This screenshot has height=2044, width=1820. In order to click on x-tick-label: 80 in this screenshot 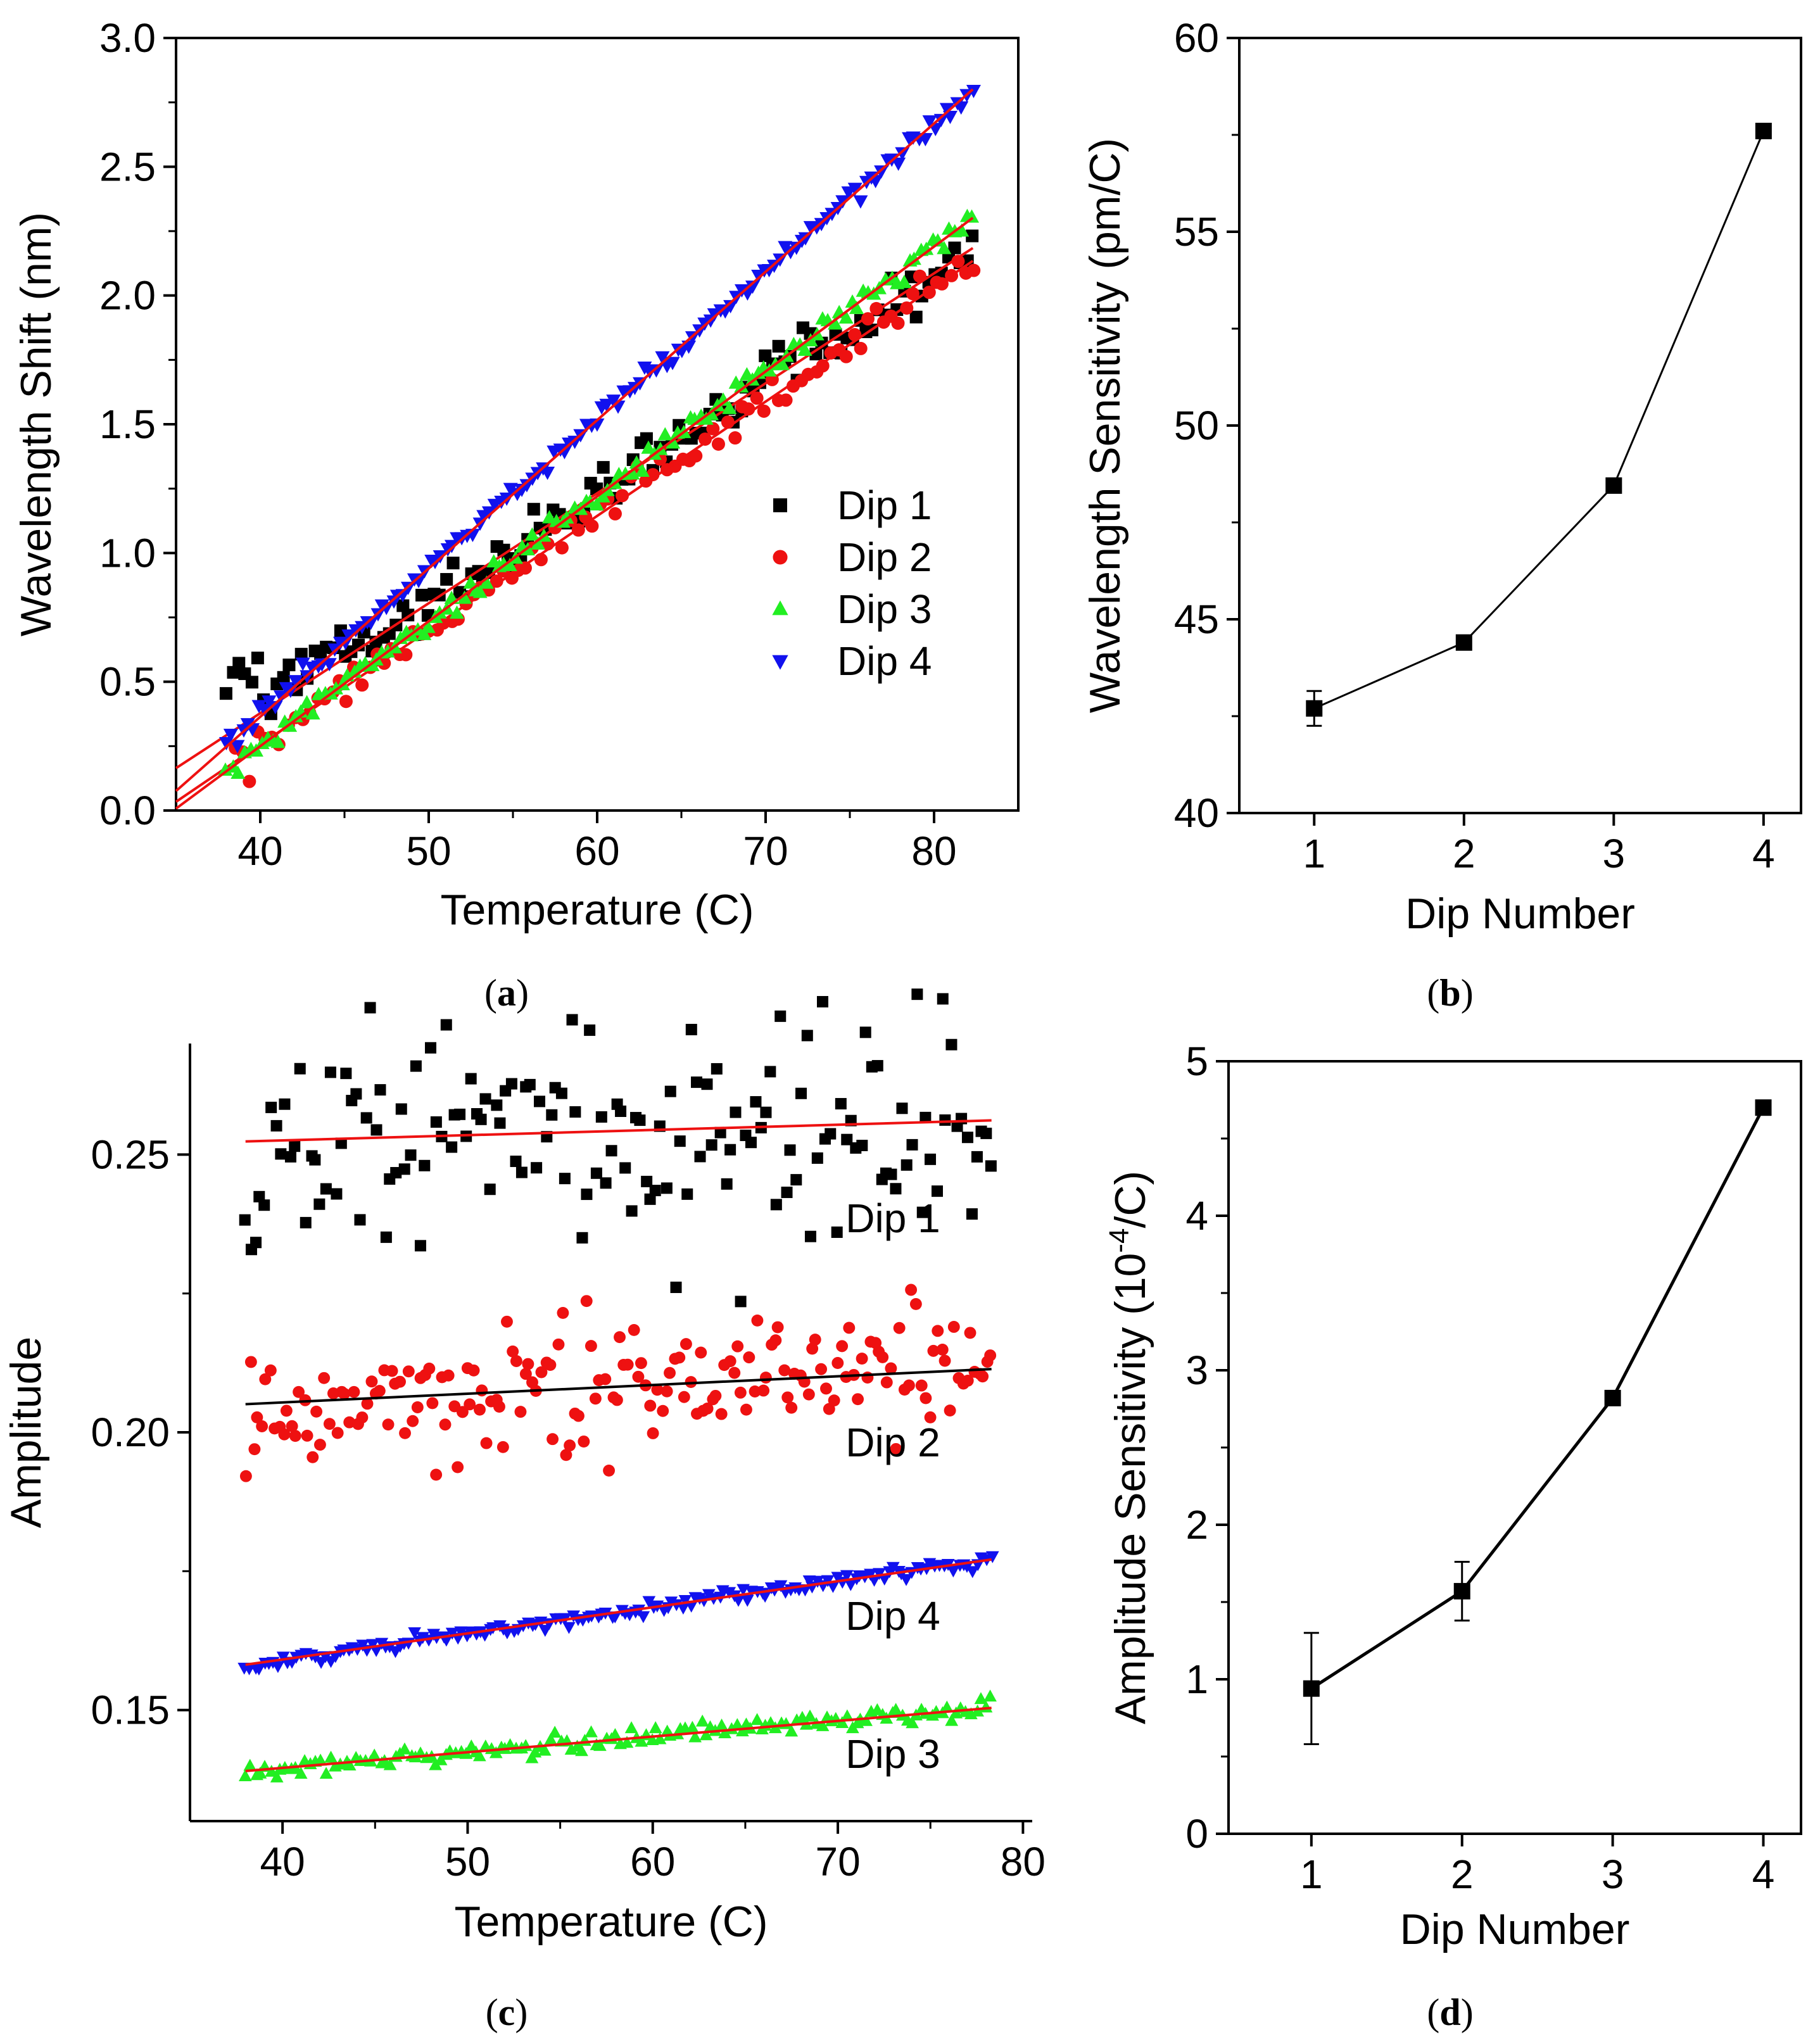, I will do `click(1023, 1861)`.